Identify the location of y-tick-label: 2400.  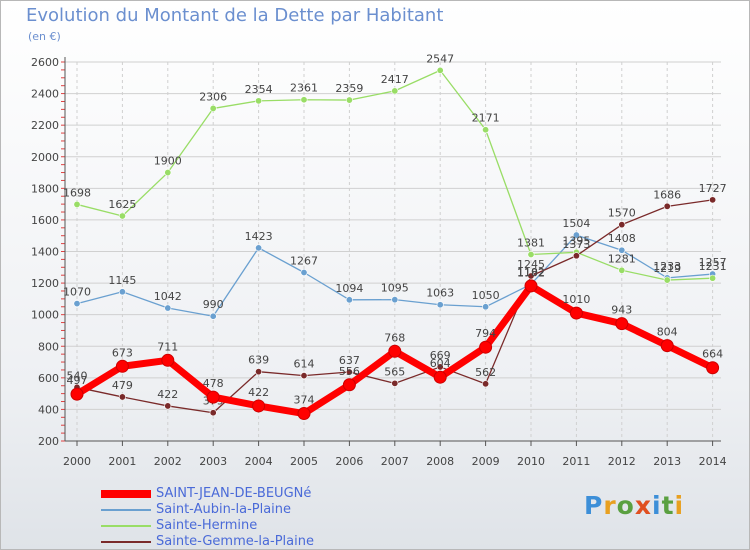
(45, 94).